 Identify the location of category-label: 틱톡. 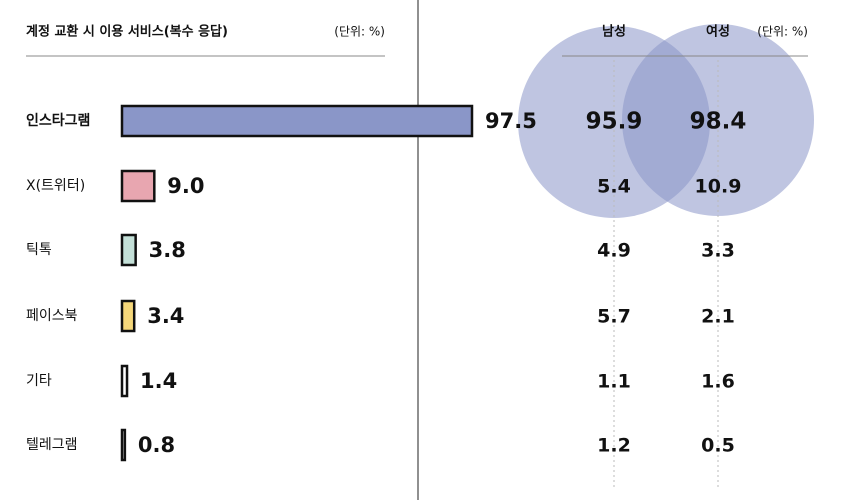
(39, 250).